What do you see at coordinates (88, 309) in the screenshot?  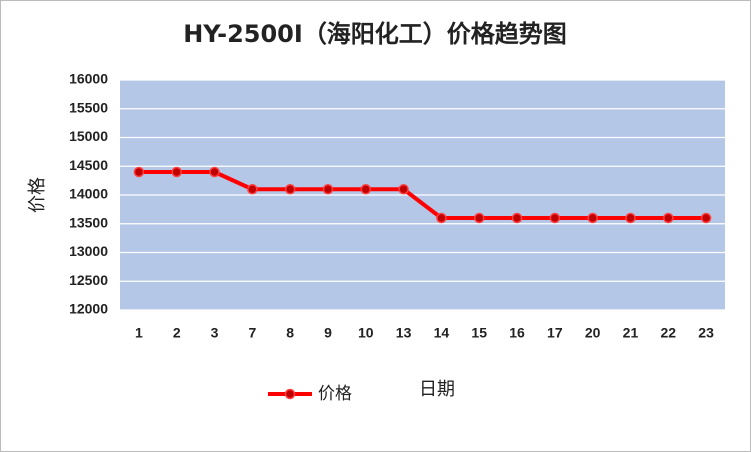 I see `y-tick-label: 12000` at bounding box center [88, 309].